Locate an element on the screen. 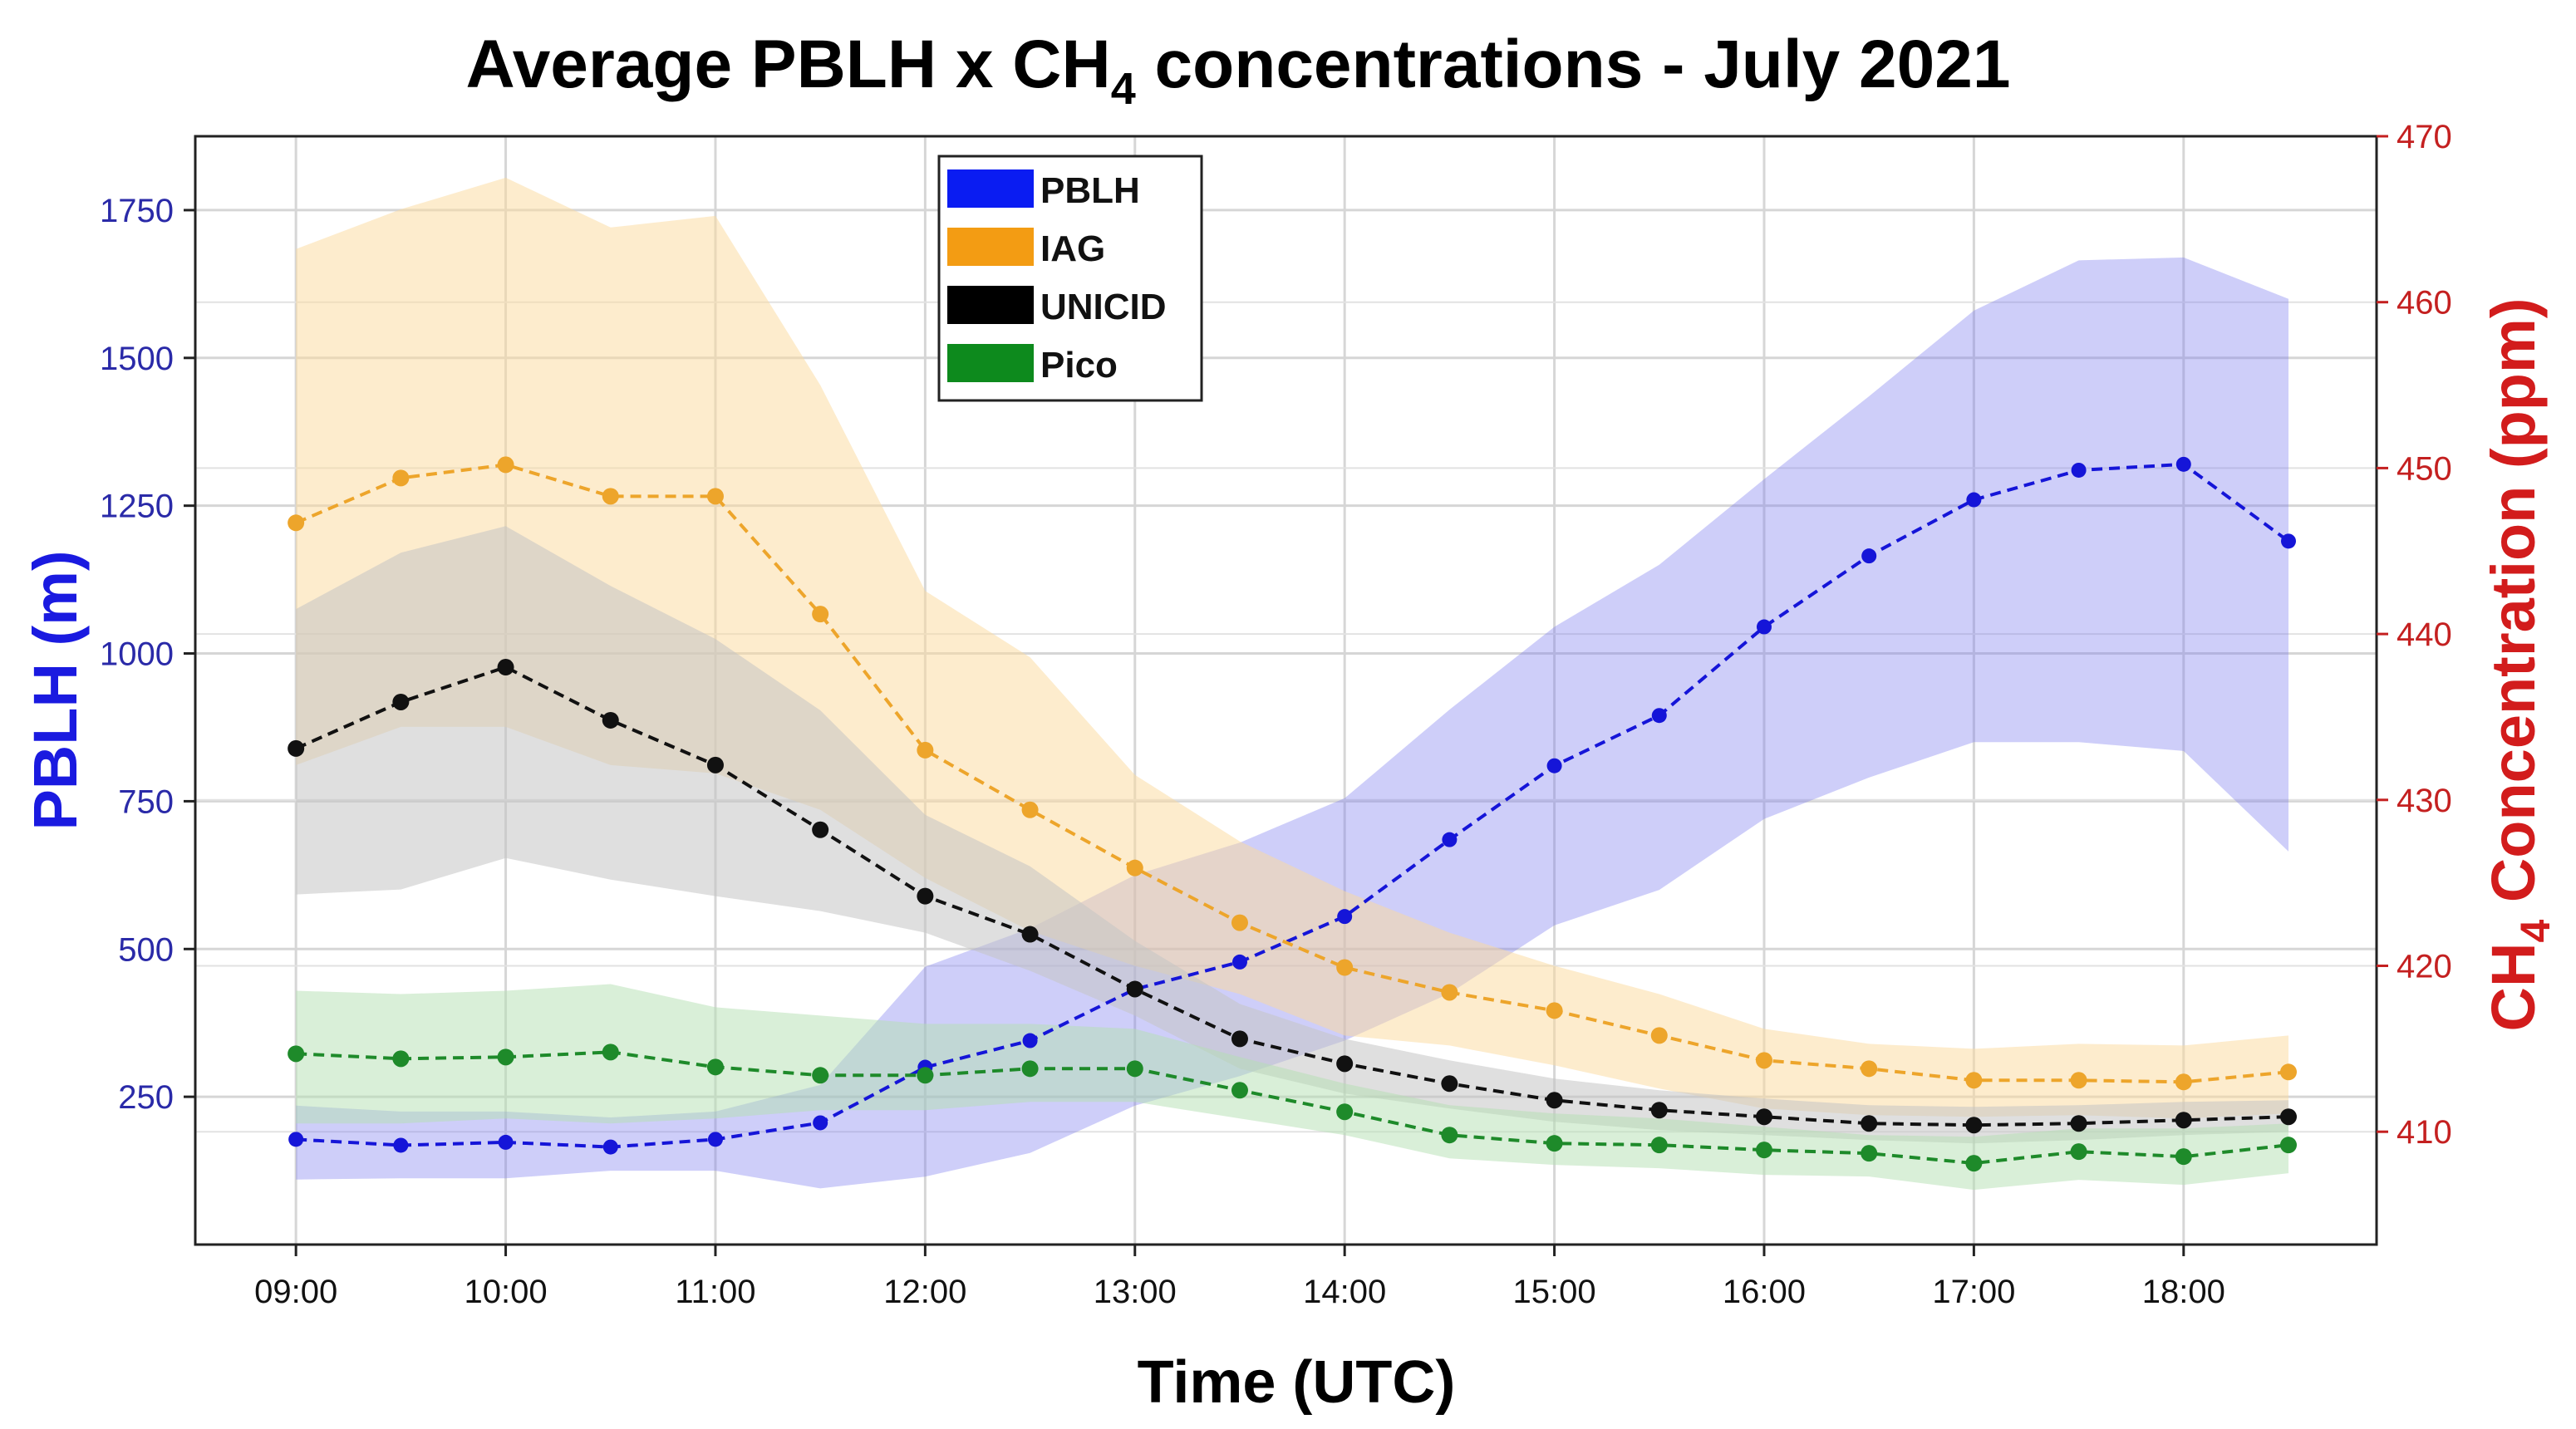 Image resolution: width=2576 pixels, height=1429 pixels. left-y-axis-title: PBLH (m) is located at coordinates (56, 690).